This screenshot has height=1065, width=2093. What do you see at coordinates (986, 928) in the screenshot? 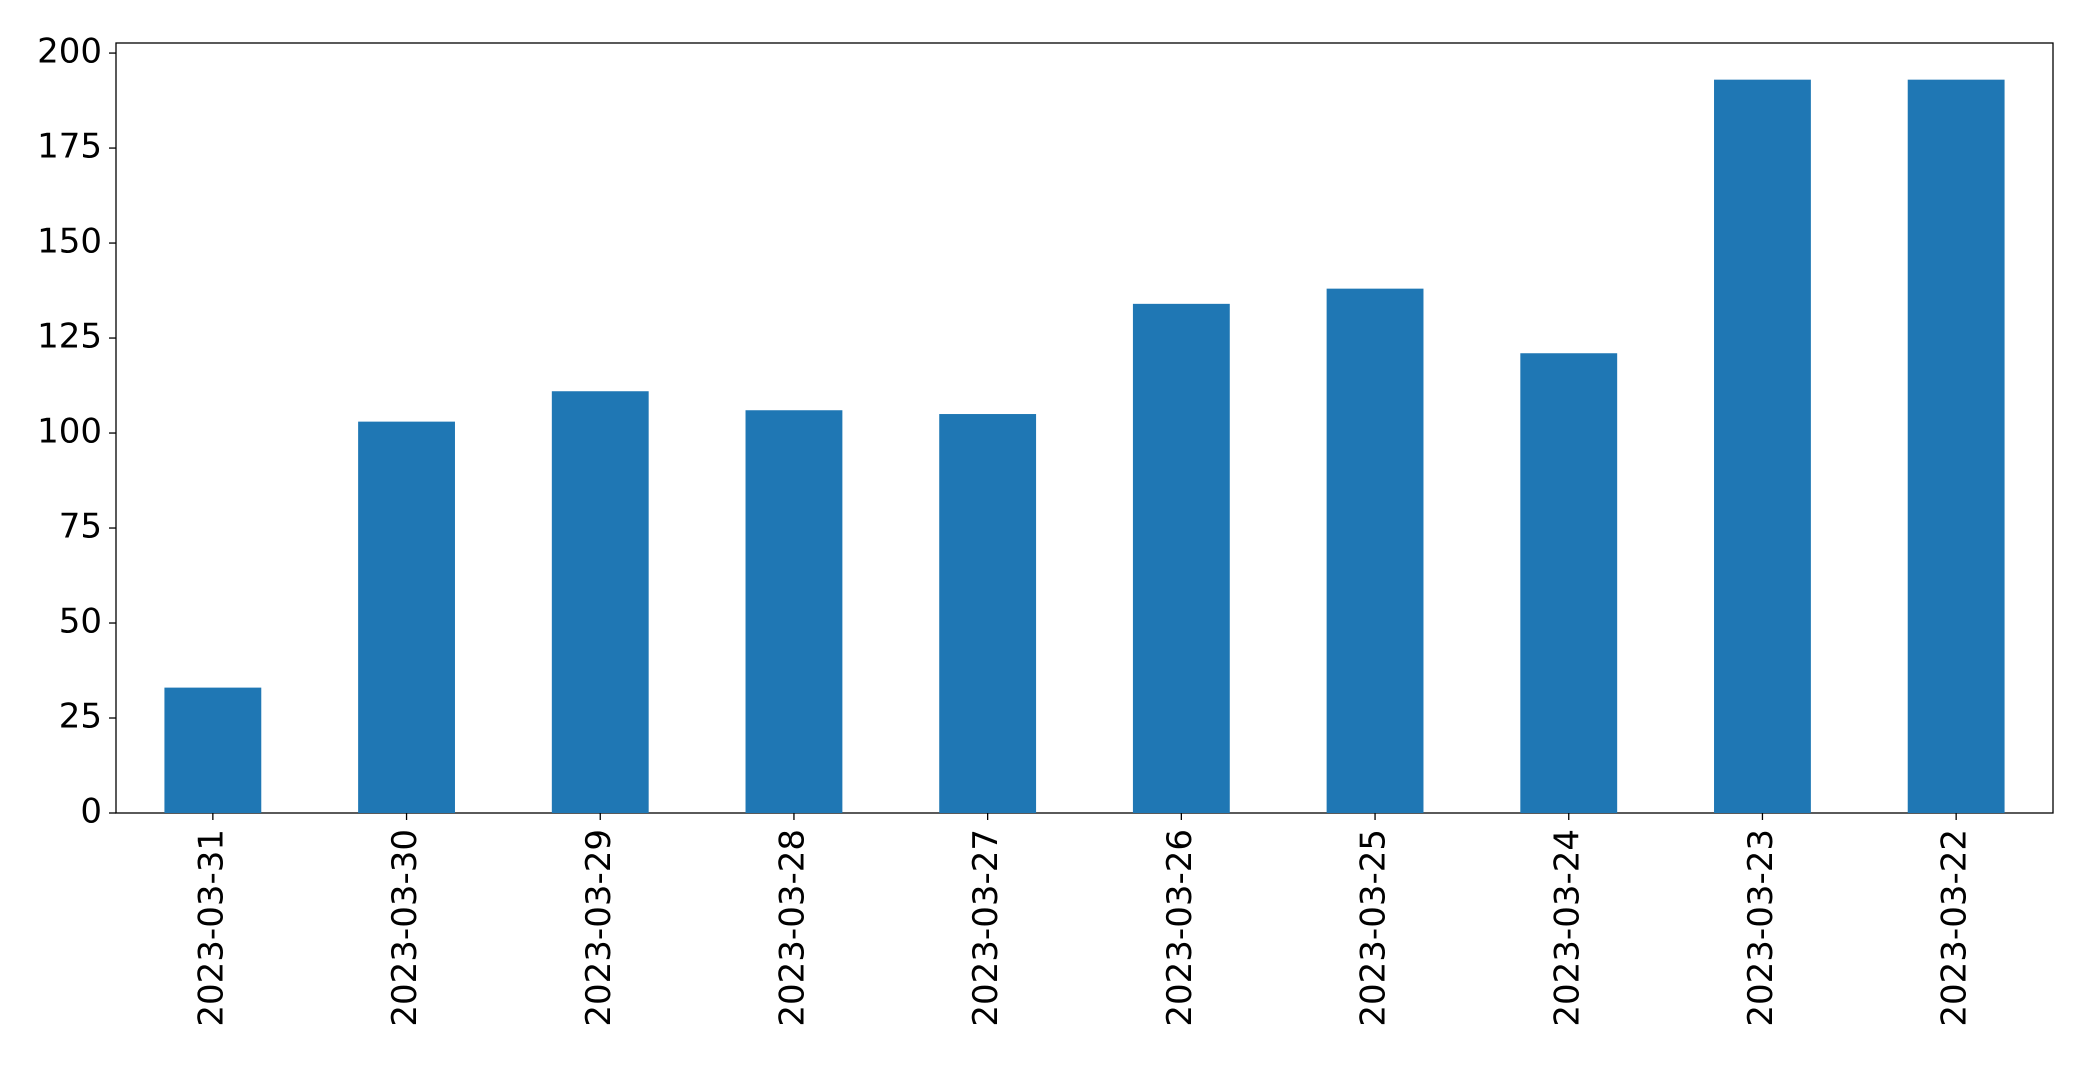
I see `x-tick-label: 2023-03-27` at bounding box center [986, 928].